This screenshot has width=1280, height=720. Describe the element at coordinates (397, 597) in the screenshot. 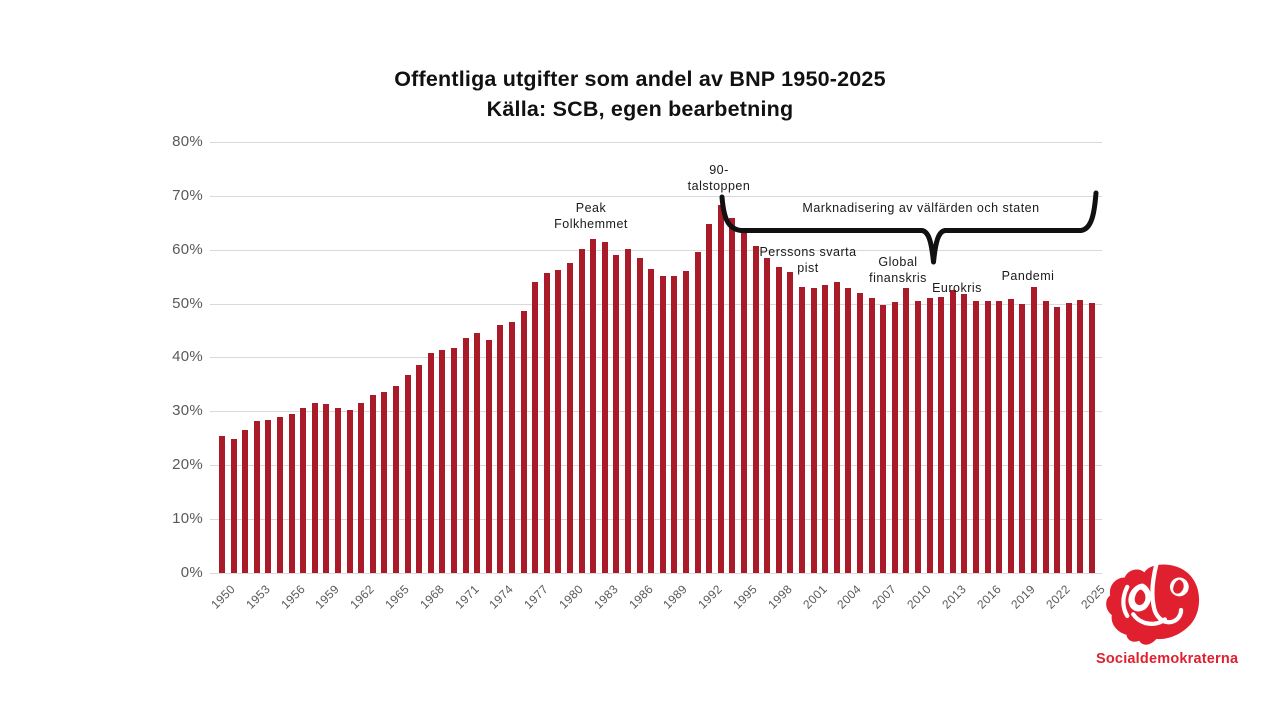

I see `x-axis-tick-label-1965: 1965` at that location.